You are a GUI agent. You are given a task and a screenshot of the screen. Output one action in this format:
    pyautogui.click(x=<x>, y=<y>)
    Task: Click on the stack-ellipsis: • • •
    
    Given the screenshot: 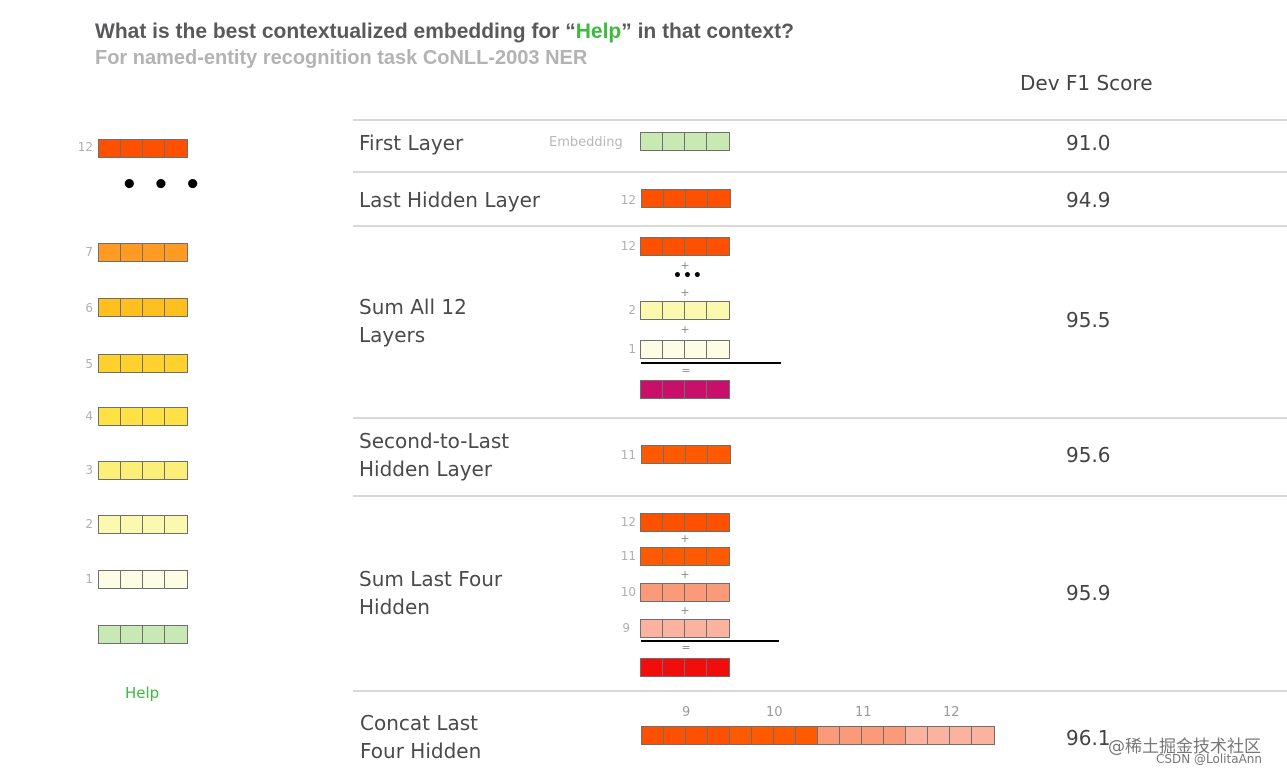 What is the action you would take?
    pyautogui.click(x=162, y=185)
    